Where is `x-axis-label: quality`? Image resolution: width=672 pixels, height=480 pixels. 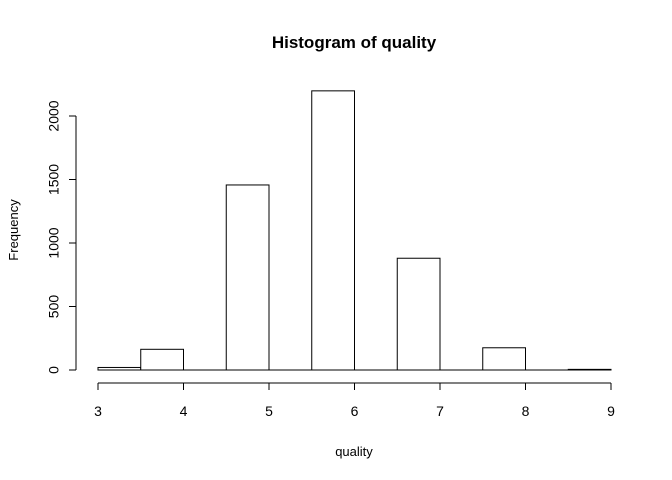 x-axis-label: quality is located at coordinates (354, 451).